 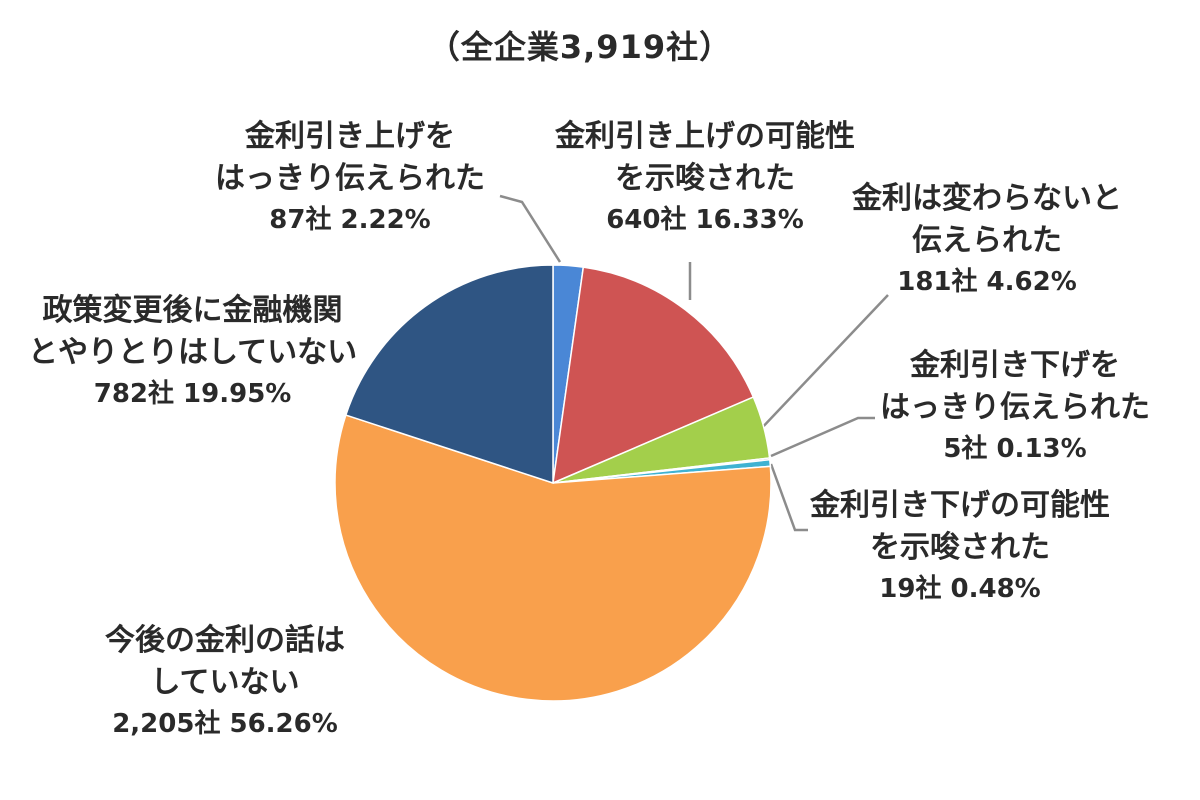 I want to click on label-value: 19社 0.48%, so click(x=960, y=589).